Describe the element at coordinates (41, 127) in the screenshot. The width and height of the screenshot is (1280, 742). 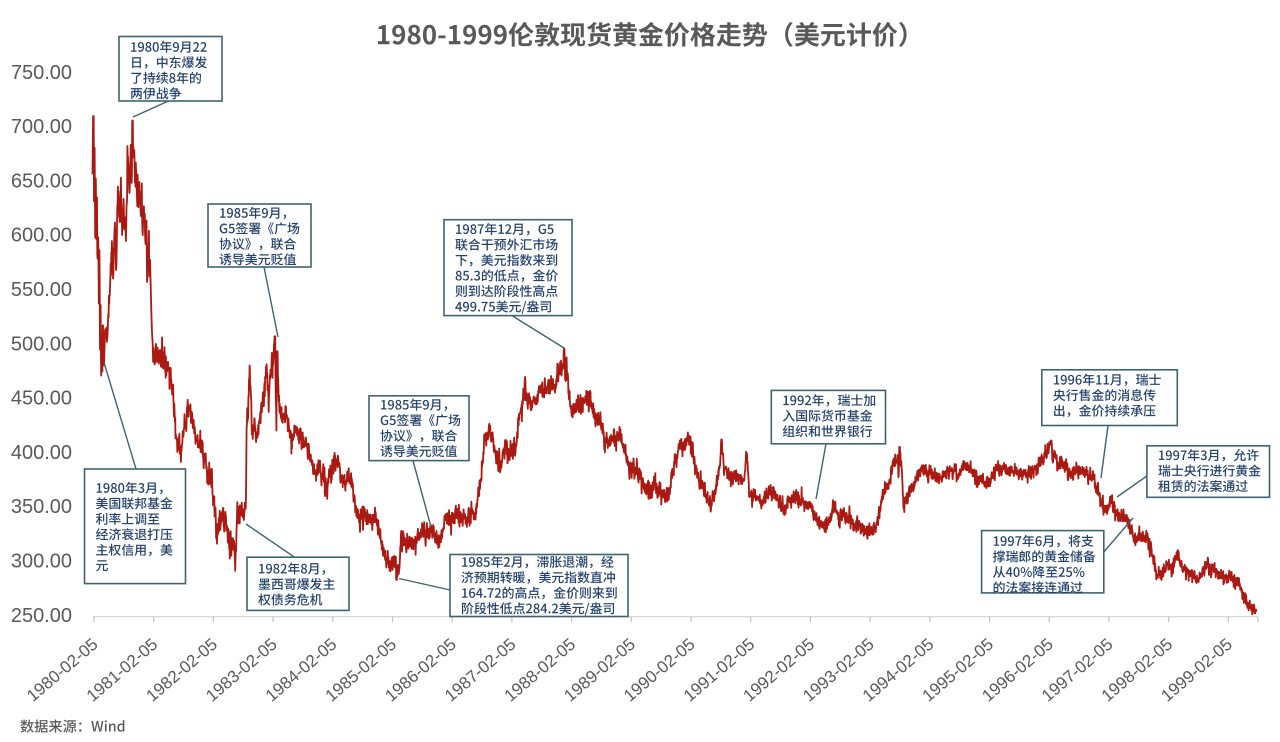
I see `svg-text: 700.00` at that location.